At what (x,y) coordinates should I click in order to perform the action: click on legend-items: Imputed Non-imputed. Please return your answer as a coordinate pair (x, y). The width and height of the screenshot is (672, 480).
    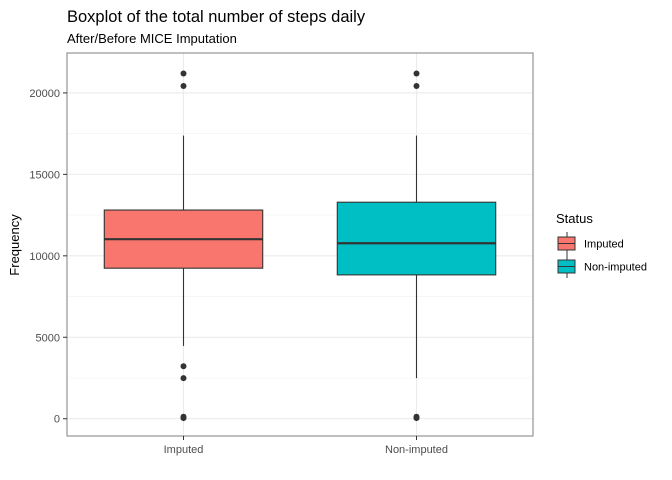
    Looking at the image, I should click on (602, 255).